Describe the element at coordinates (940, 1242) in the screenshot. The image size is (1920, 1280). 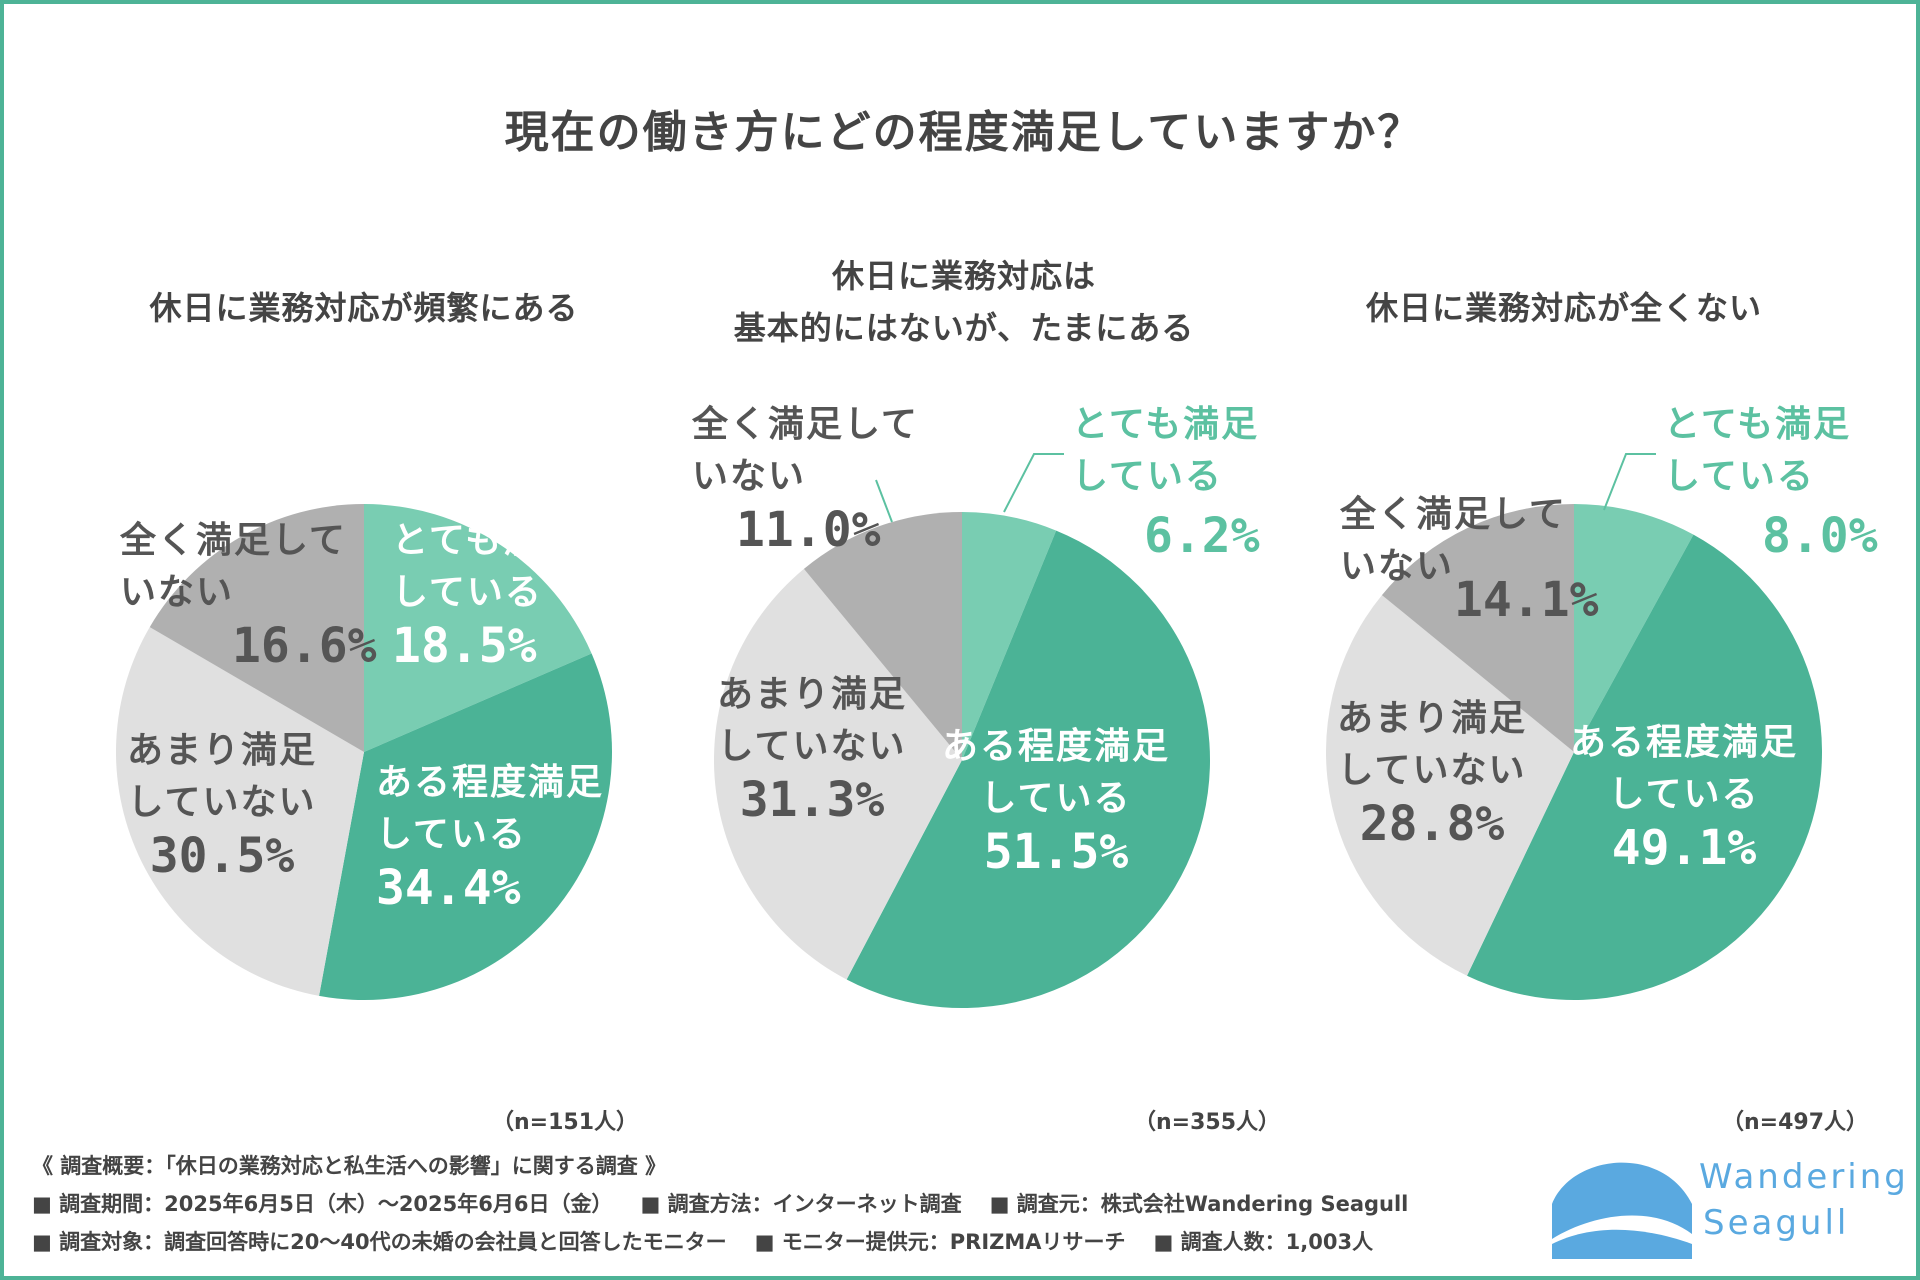
I see `survey-provider: ■ モニター提供元：PRIZMAリサーチ` at that location.